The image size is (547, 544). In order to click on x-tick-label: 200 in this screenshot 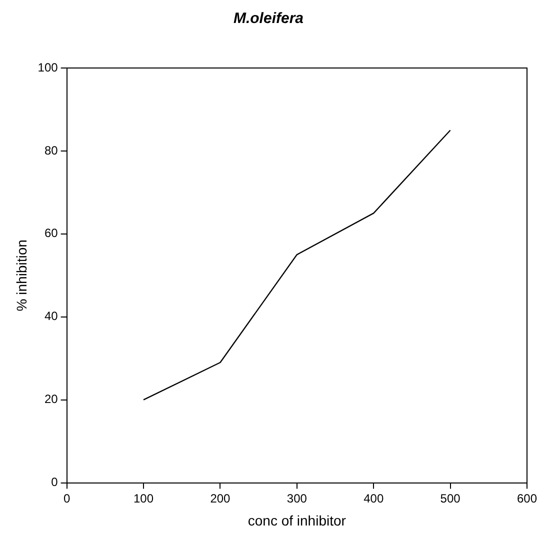, I will do `click(220, 498)`.